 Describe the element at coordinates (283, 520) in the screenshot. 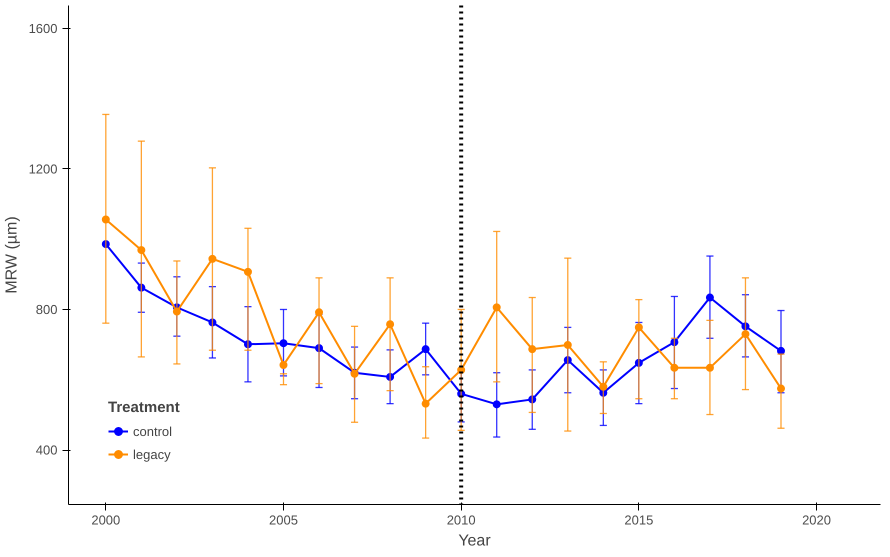

I see `x-tick-label: 2005` at that location.